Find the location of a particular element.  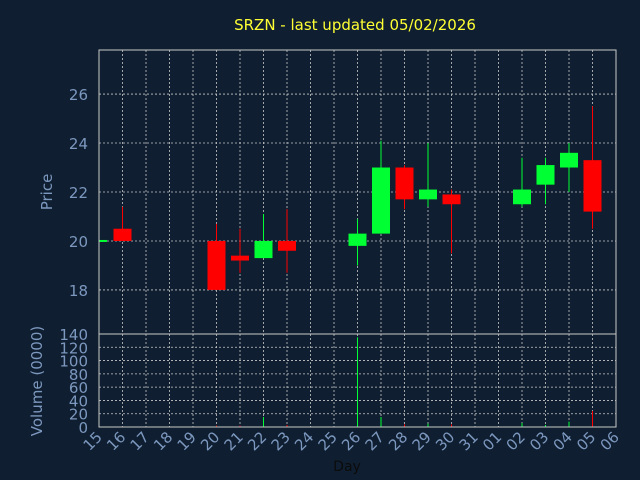

x-tick-label: 18 is located at coordinates (163, 441).